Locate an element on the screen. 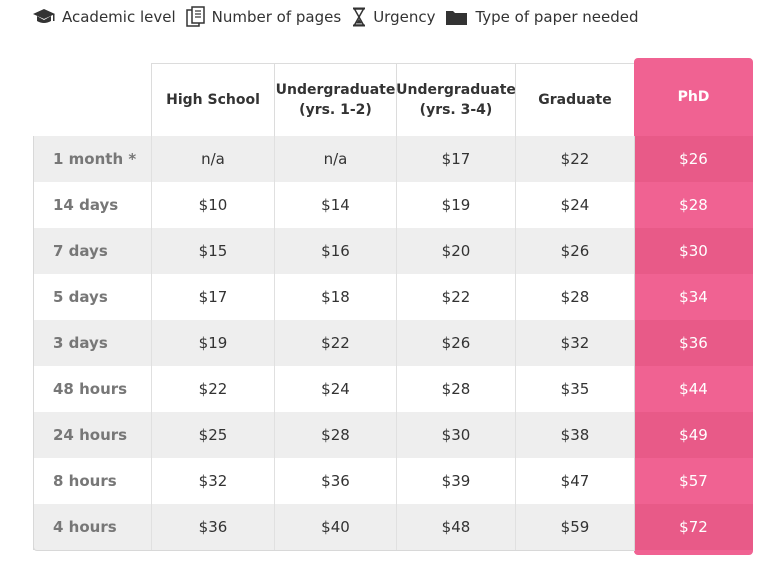 Image resolution: width=766 pixels, height=569 pixels. price-cell-undergraduate-yrs-1-2: $22 is located at coordinates (335, 343).